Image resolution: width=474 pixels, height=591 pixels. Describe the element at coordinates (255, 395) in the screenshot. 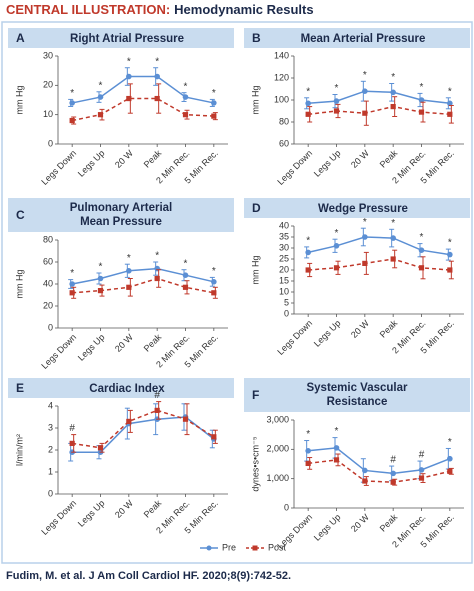

I see `panel-letter: F` at that location.